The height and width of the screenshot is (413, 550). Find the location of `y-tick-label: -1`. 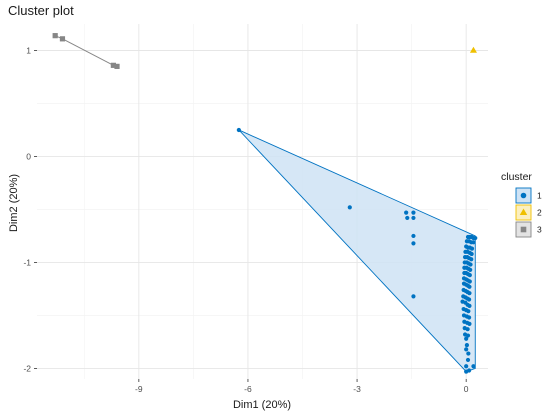

y-tick-label: -1 is located at coordinates (27, 262).